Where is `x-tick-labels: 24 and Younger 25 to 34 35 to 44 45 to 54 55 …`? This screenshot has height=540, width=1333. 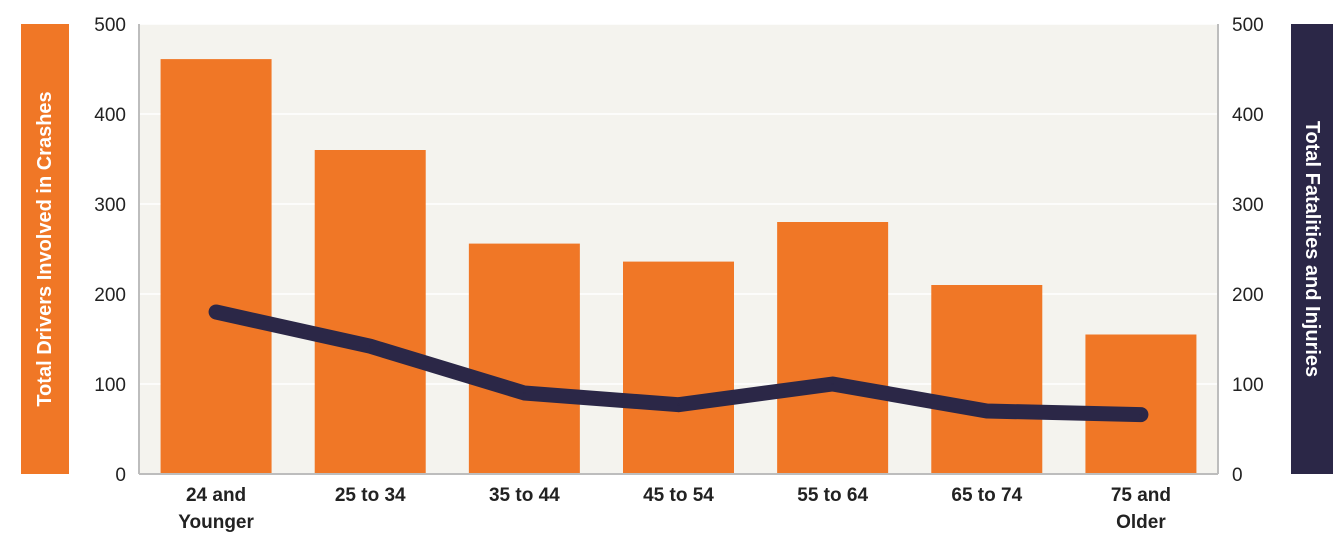 x-tick-labels: 24 and Younger 25 to 34 35 to 44 45 to 54 55 … is located at coordinates (674, 509).